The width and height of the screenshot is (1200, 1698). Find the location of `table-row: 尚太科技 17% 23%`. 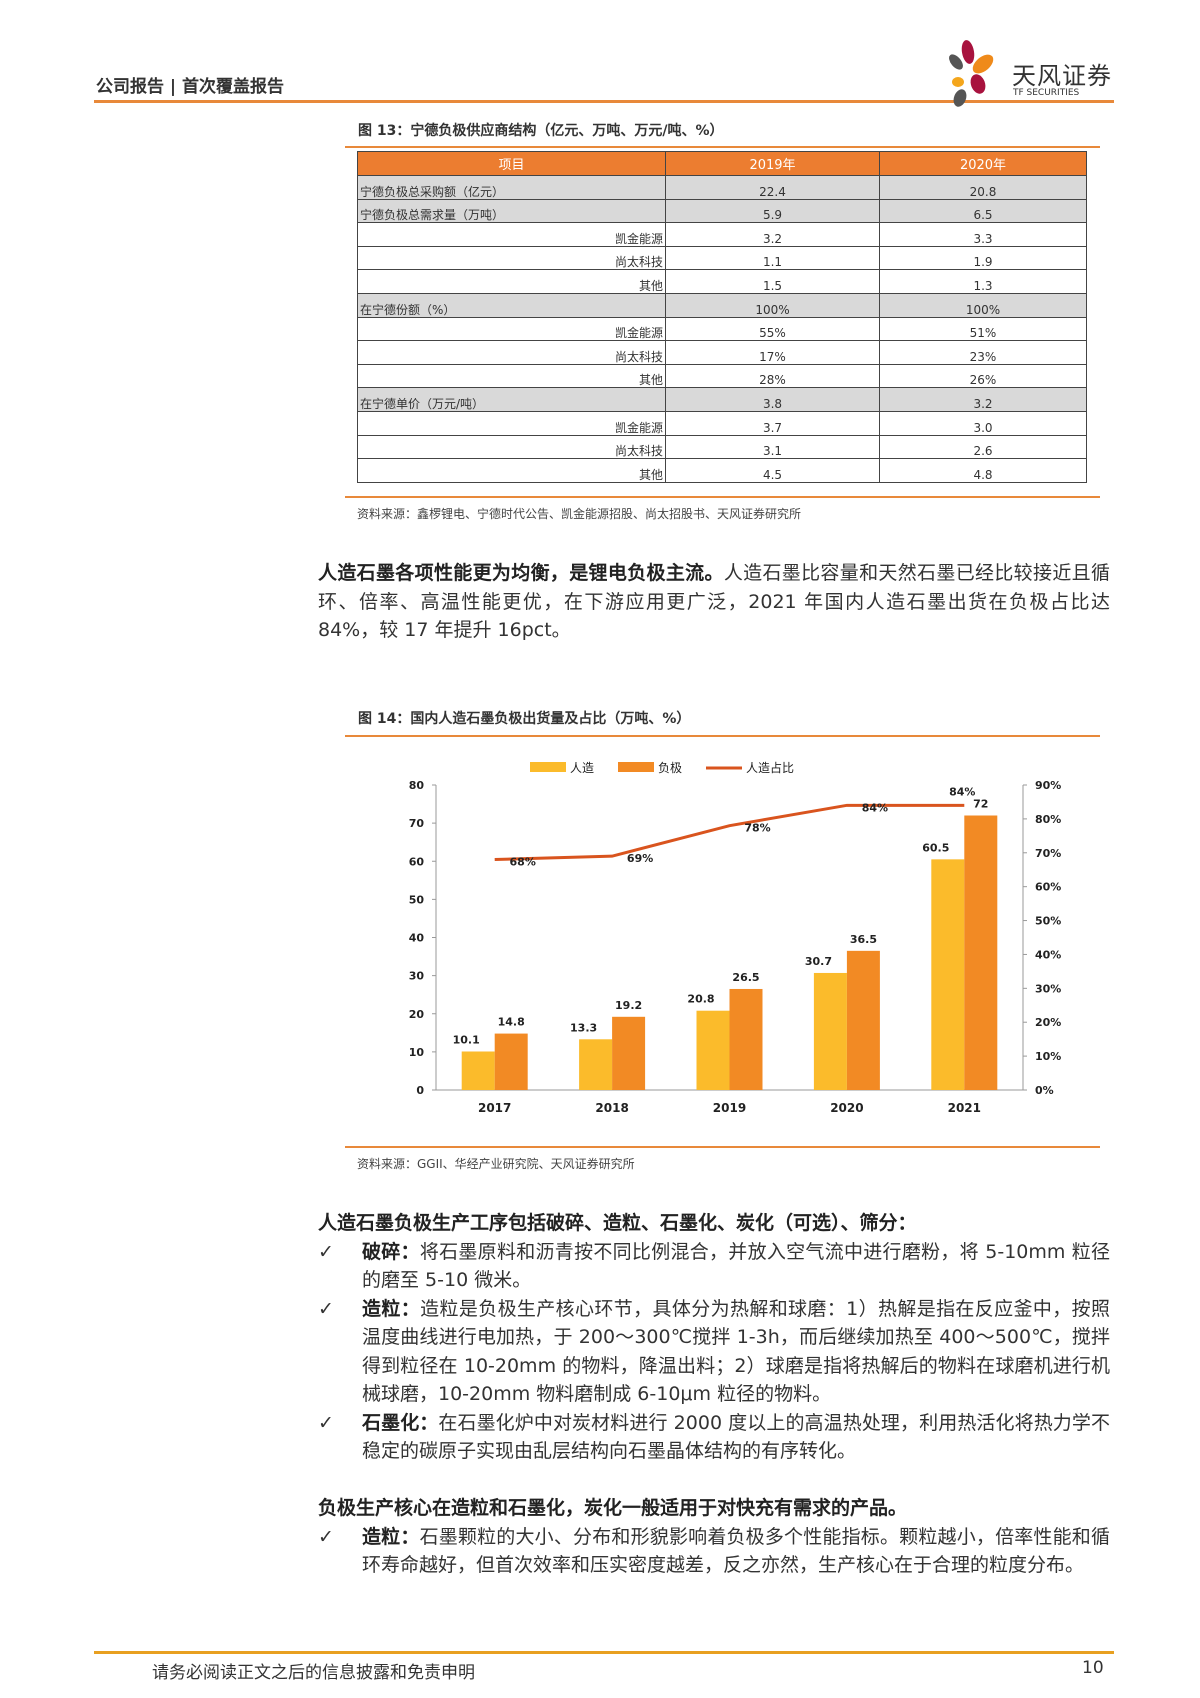

table-row: 尚太科技 17% 23% is located at coordinates (722, 352).